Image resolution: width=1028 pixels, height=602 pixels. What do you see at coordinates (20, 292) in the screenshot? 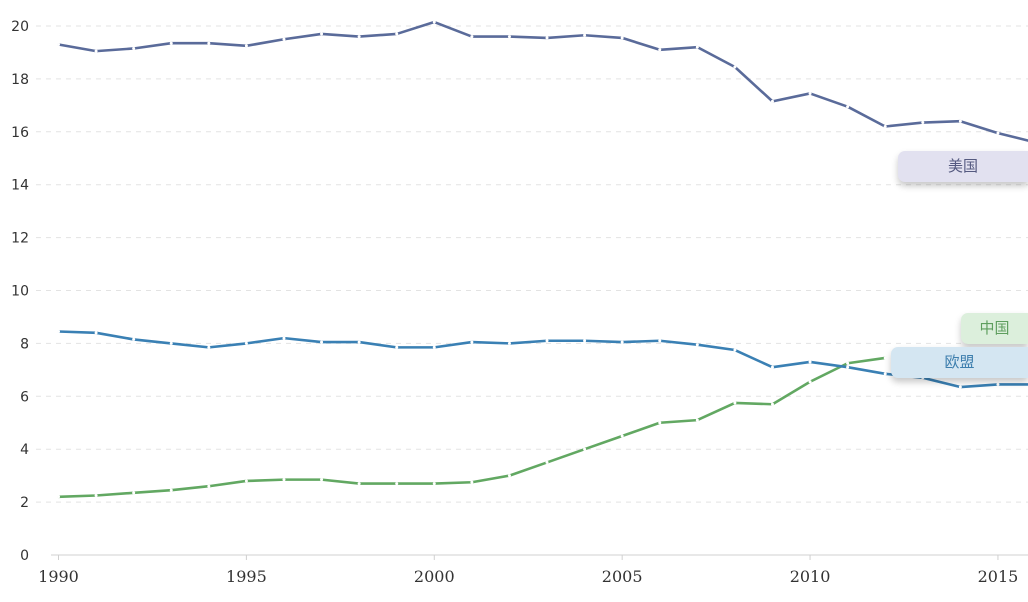
I see `y-tick-label: 10` at bounding box center [20, 292].